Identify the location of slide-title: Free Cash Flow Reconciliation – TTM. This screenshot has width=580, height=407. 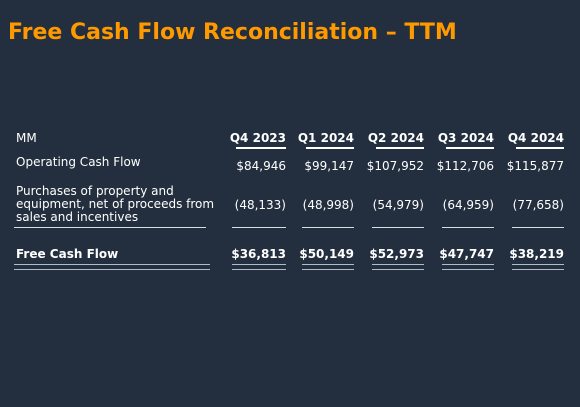
(232, 32).